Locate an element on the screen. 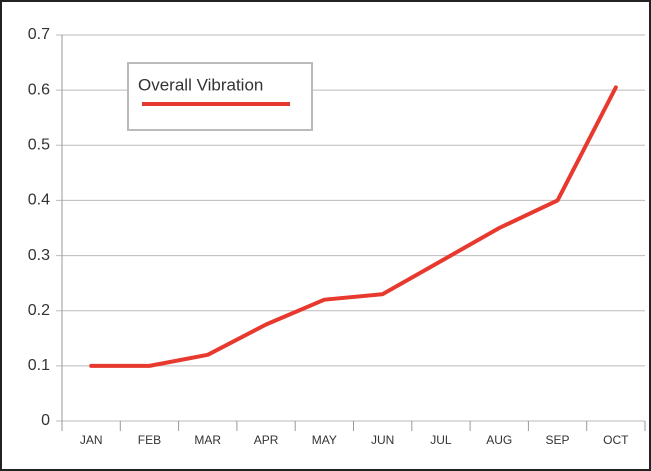 This screenshot has height=471, width=651. x-tick-label: JUN is located at coordinates (382, 440).